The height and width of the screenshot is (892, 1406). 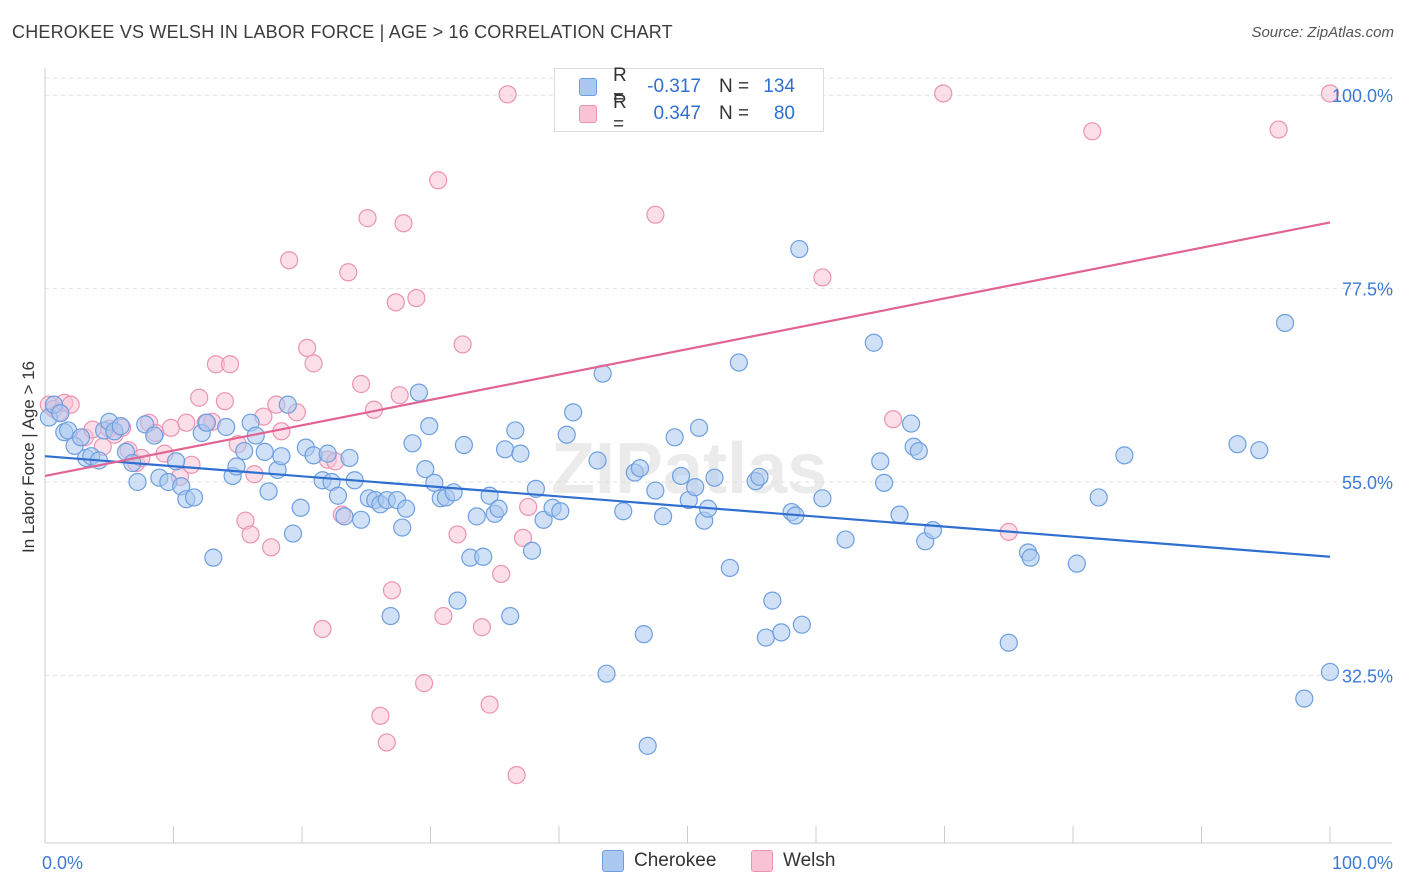 I want to click on r-value: 0.347, so click(x=677, y=113).